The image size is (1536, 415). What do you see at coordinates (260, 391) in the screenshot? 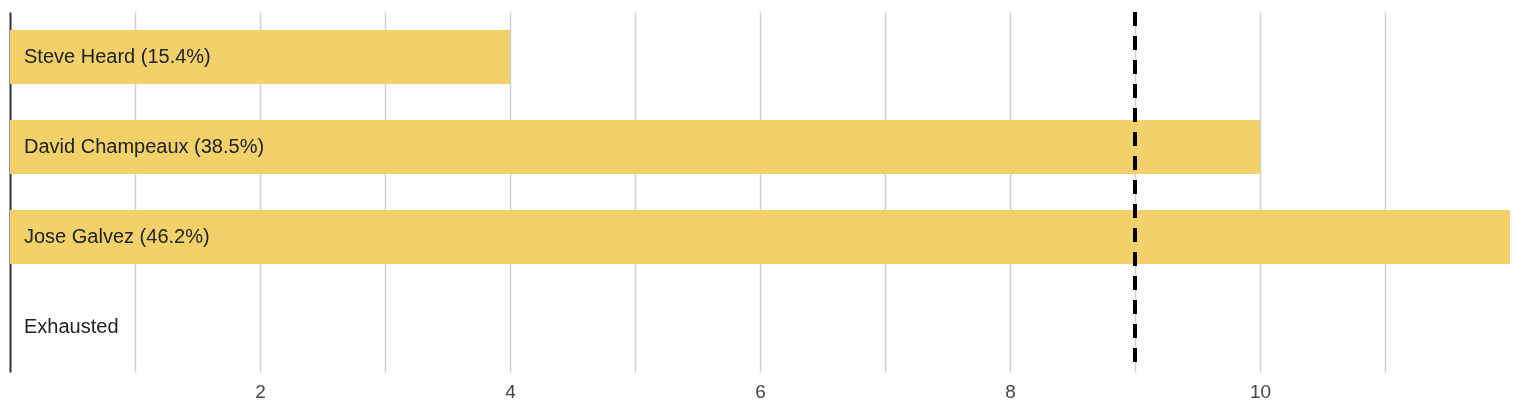
I see `x-tick-label: 2` at bounding box center [260, 391].